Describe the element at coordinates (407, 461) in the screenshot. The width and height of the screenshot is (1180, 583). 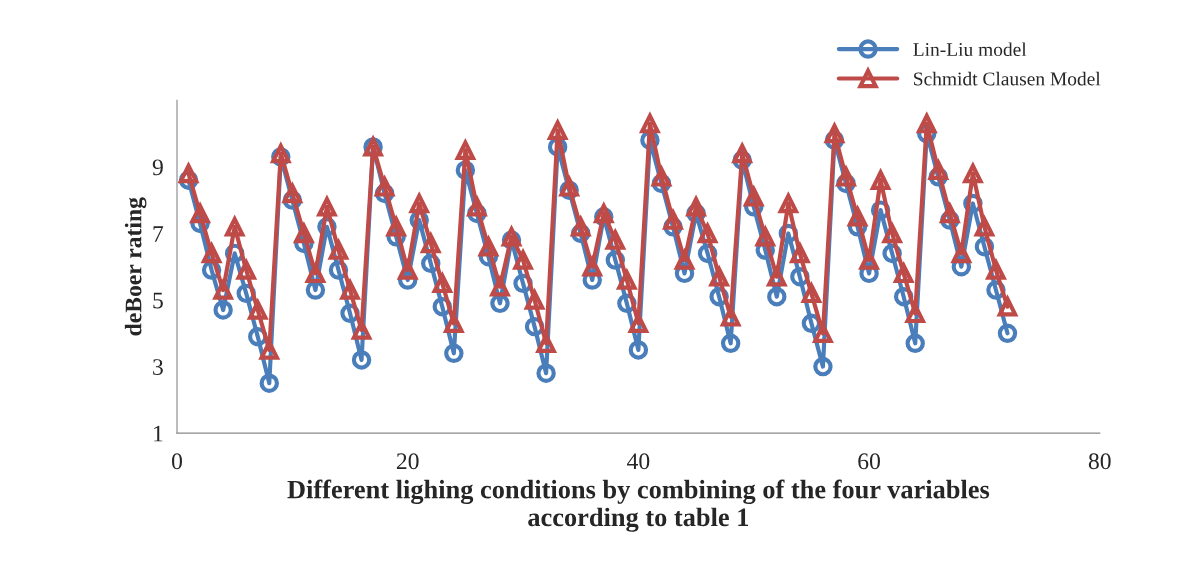
I see `x-tick-label: 20` at that location.